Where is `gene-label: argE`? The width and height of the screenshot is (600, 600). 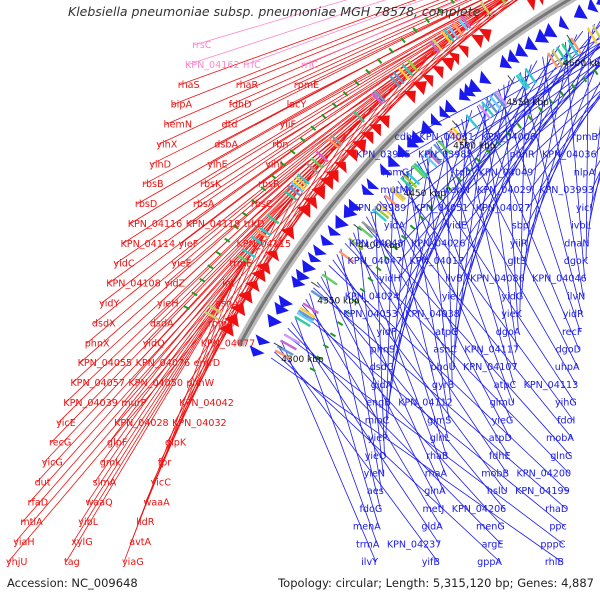
gene-label: argE is located at coordinates (493, 544).